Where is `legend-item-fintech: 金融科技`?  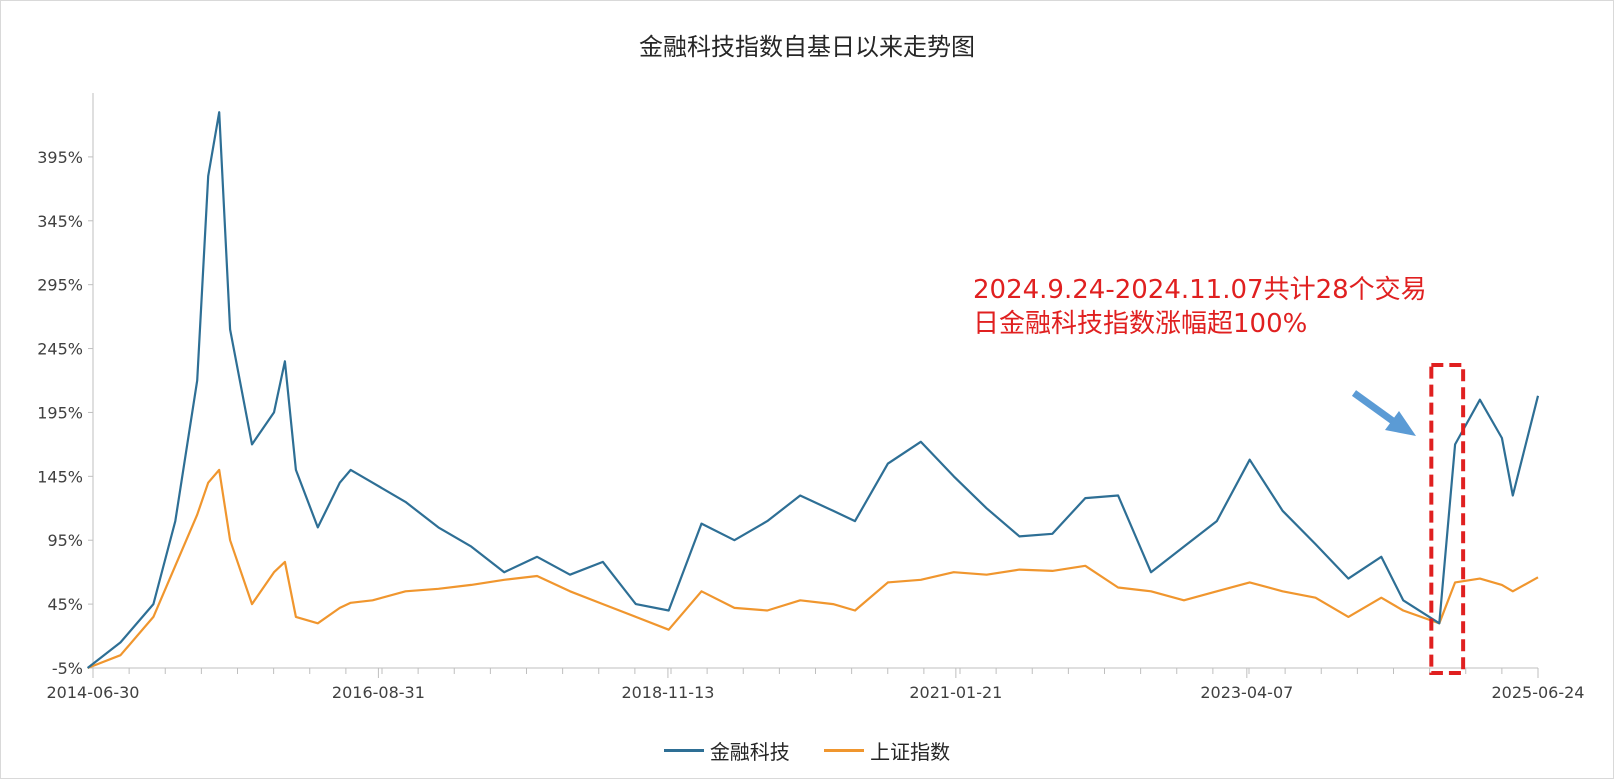 legend-item-fintech: 金融科技 is located at coordinates (726, 750).